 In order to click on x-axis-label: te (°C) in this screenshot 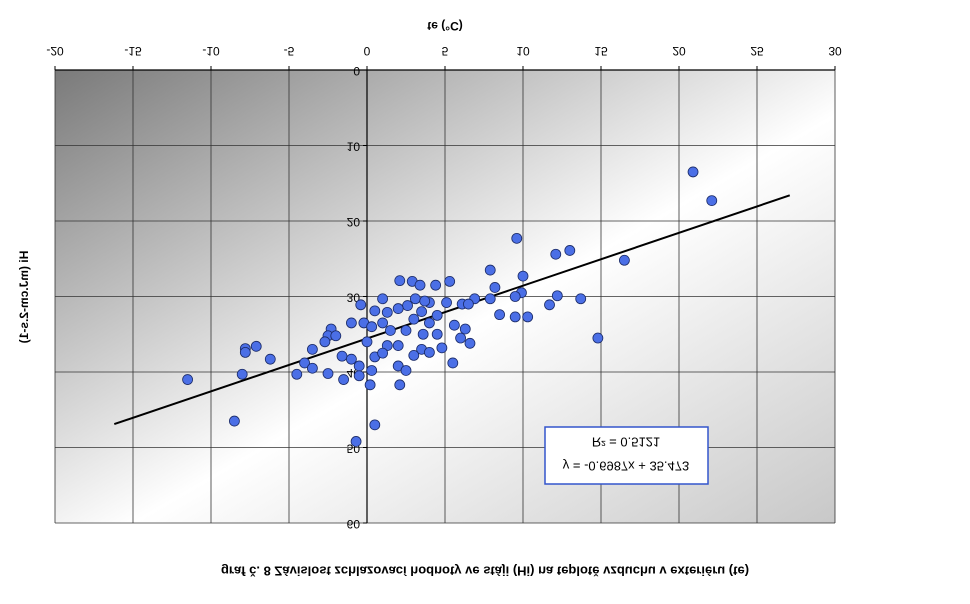, I will do `click(444, 26)`.